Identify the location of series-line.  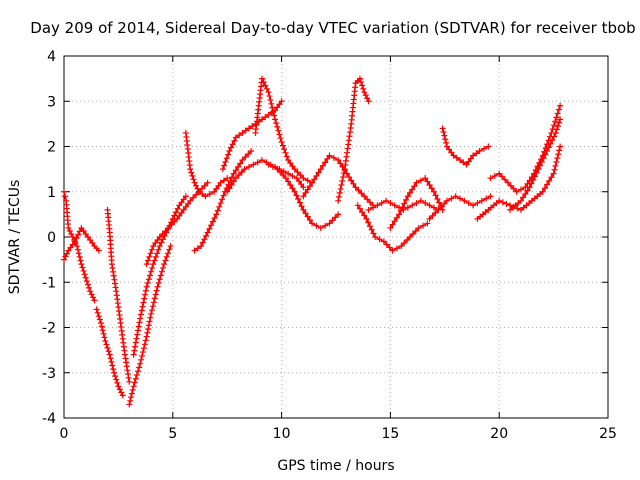
(283, 130).